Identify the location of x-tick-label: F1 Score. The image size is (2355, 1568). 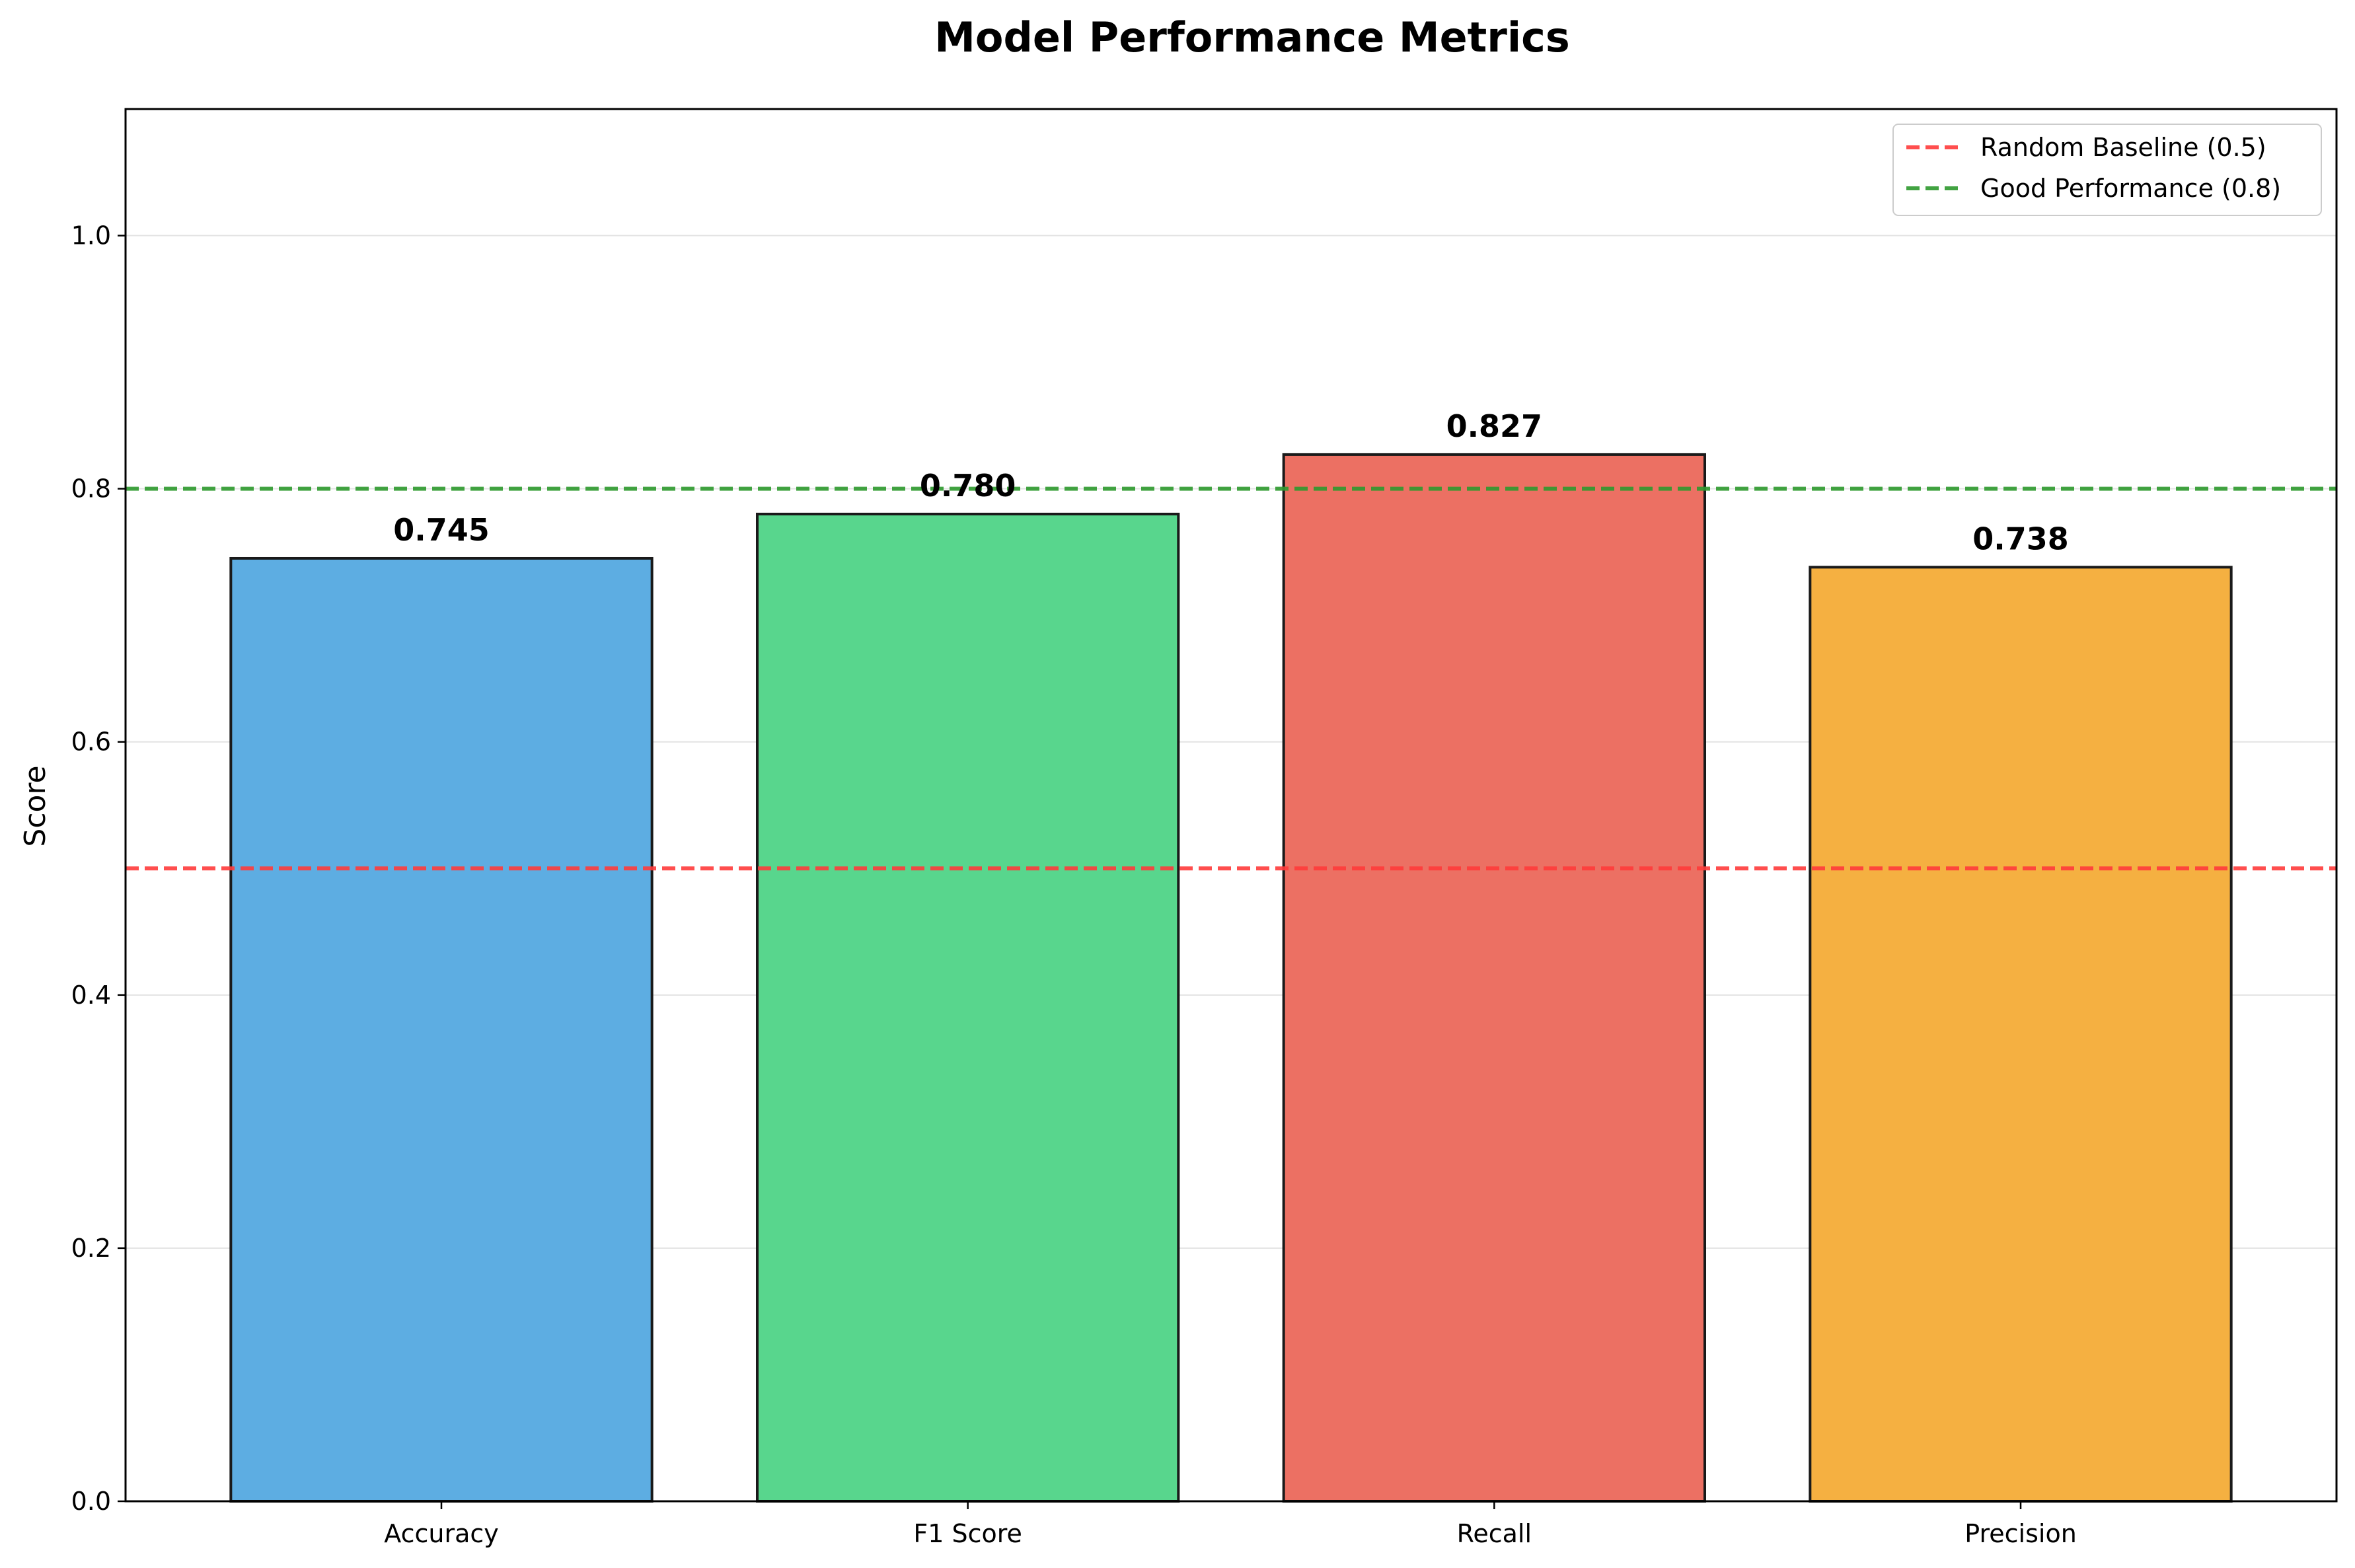
(968, 1533).